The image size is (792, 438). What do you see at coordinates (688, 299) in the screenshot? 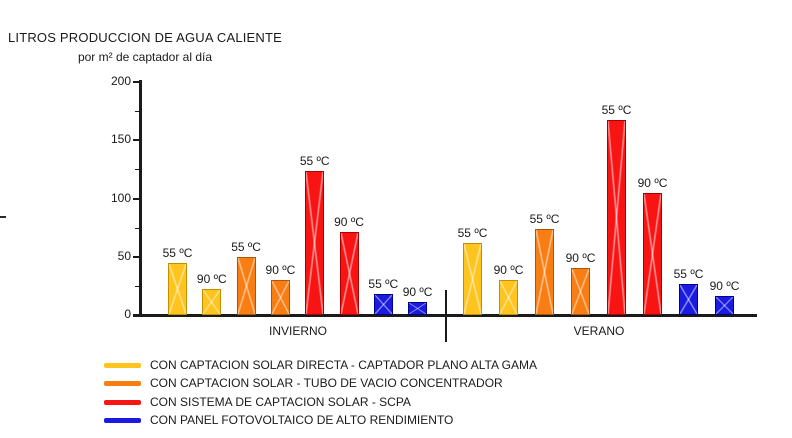
I see `bar-verano-panel-fotovoltaico-55c` at bounding box center [688, 299].